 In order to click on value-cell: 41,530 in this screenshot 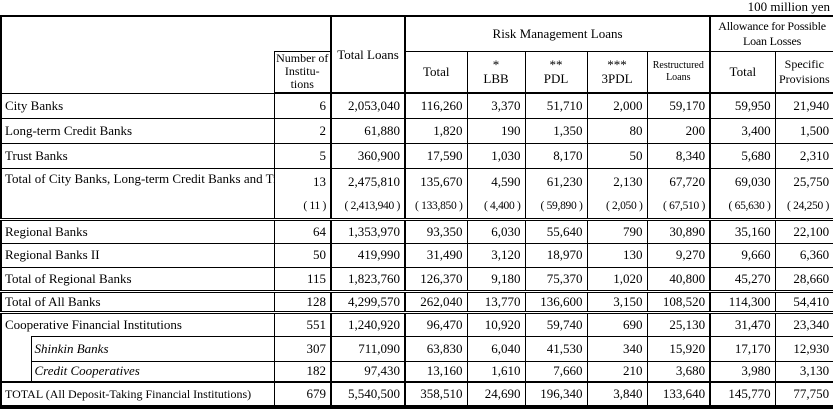, I will do `click(556, 348)`.